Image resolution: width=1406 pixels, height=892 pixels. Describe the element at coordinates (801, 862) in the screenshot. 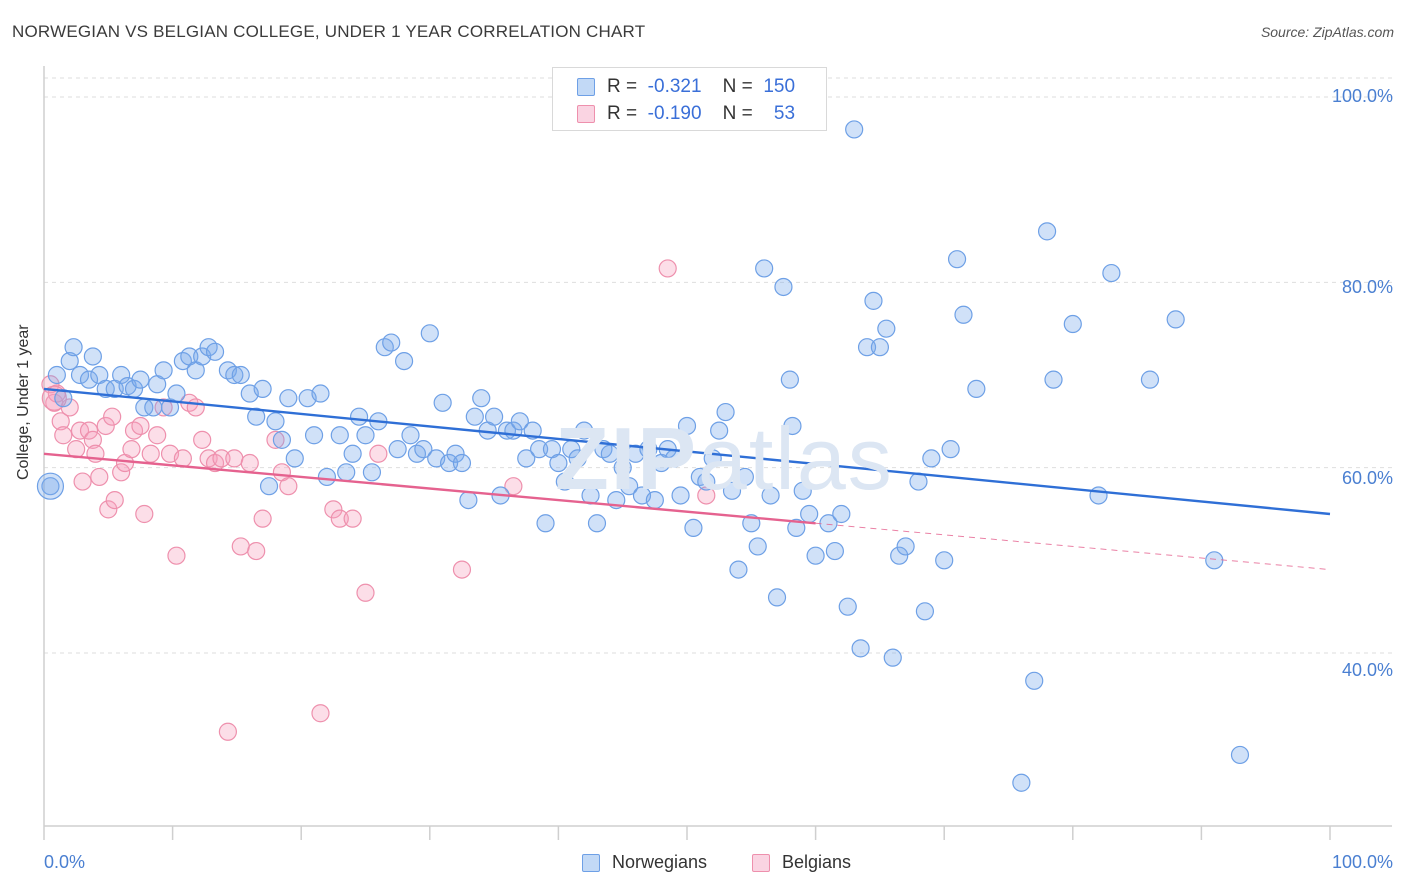

I see `legend-item-belgians: Belgians` at that location.